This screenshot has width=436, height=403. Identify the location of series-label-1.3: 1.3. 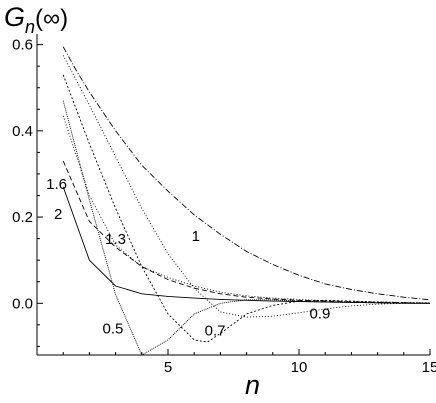
(115, 239).